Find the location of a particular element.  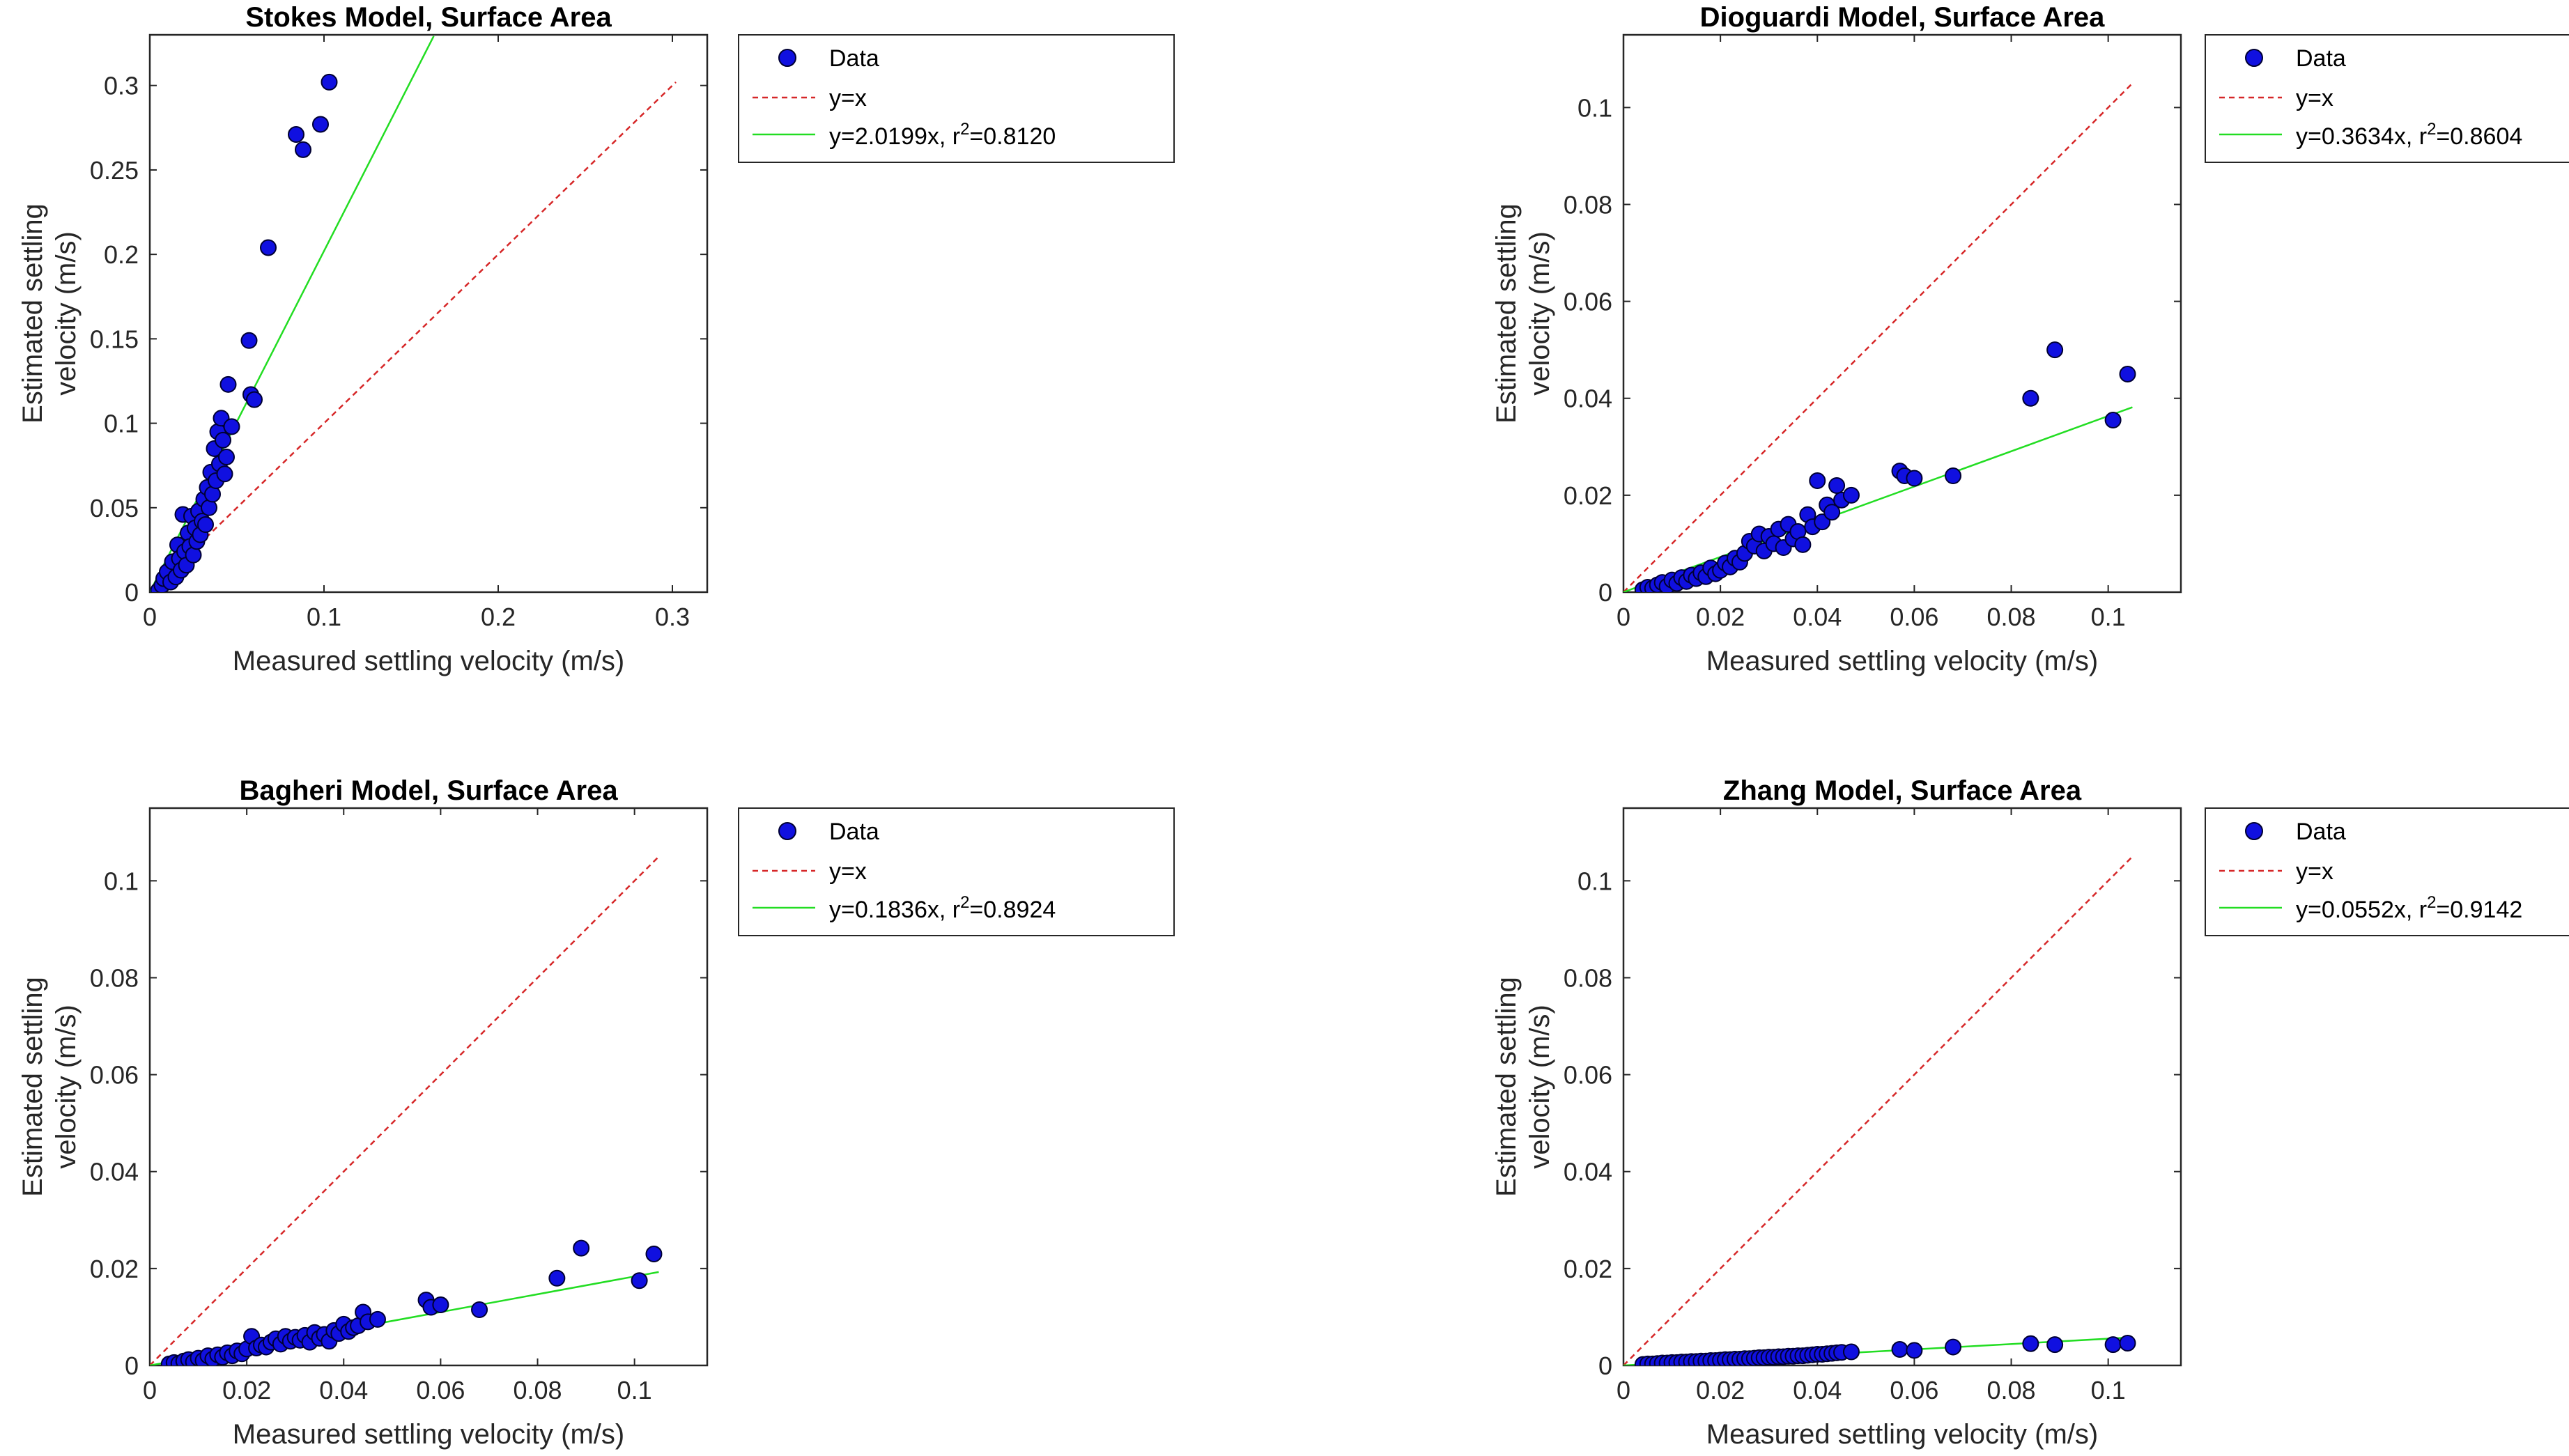

legend-label-data: Data is located at coordinates (854, 832).